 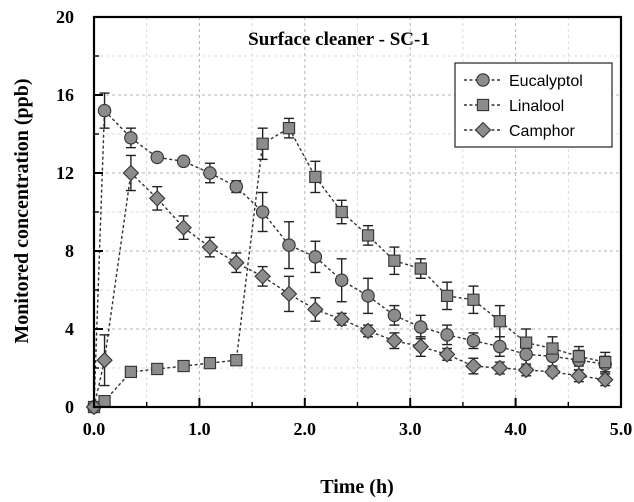 What do you see at coordinates (542, 131) in the screenshot?
I see `legend-camphor-label: Camphor` at bounding box center [542, 131].